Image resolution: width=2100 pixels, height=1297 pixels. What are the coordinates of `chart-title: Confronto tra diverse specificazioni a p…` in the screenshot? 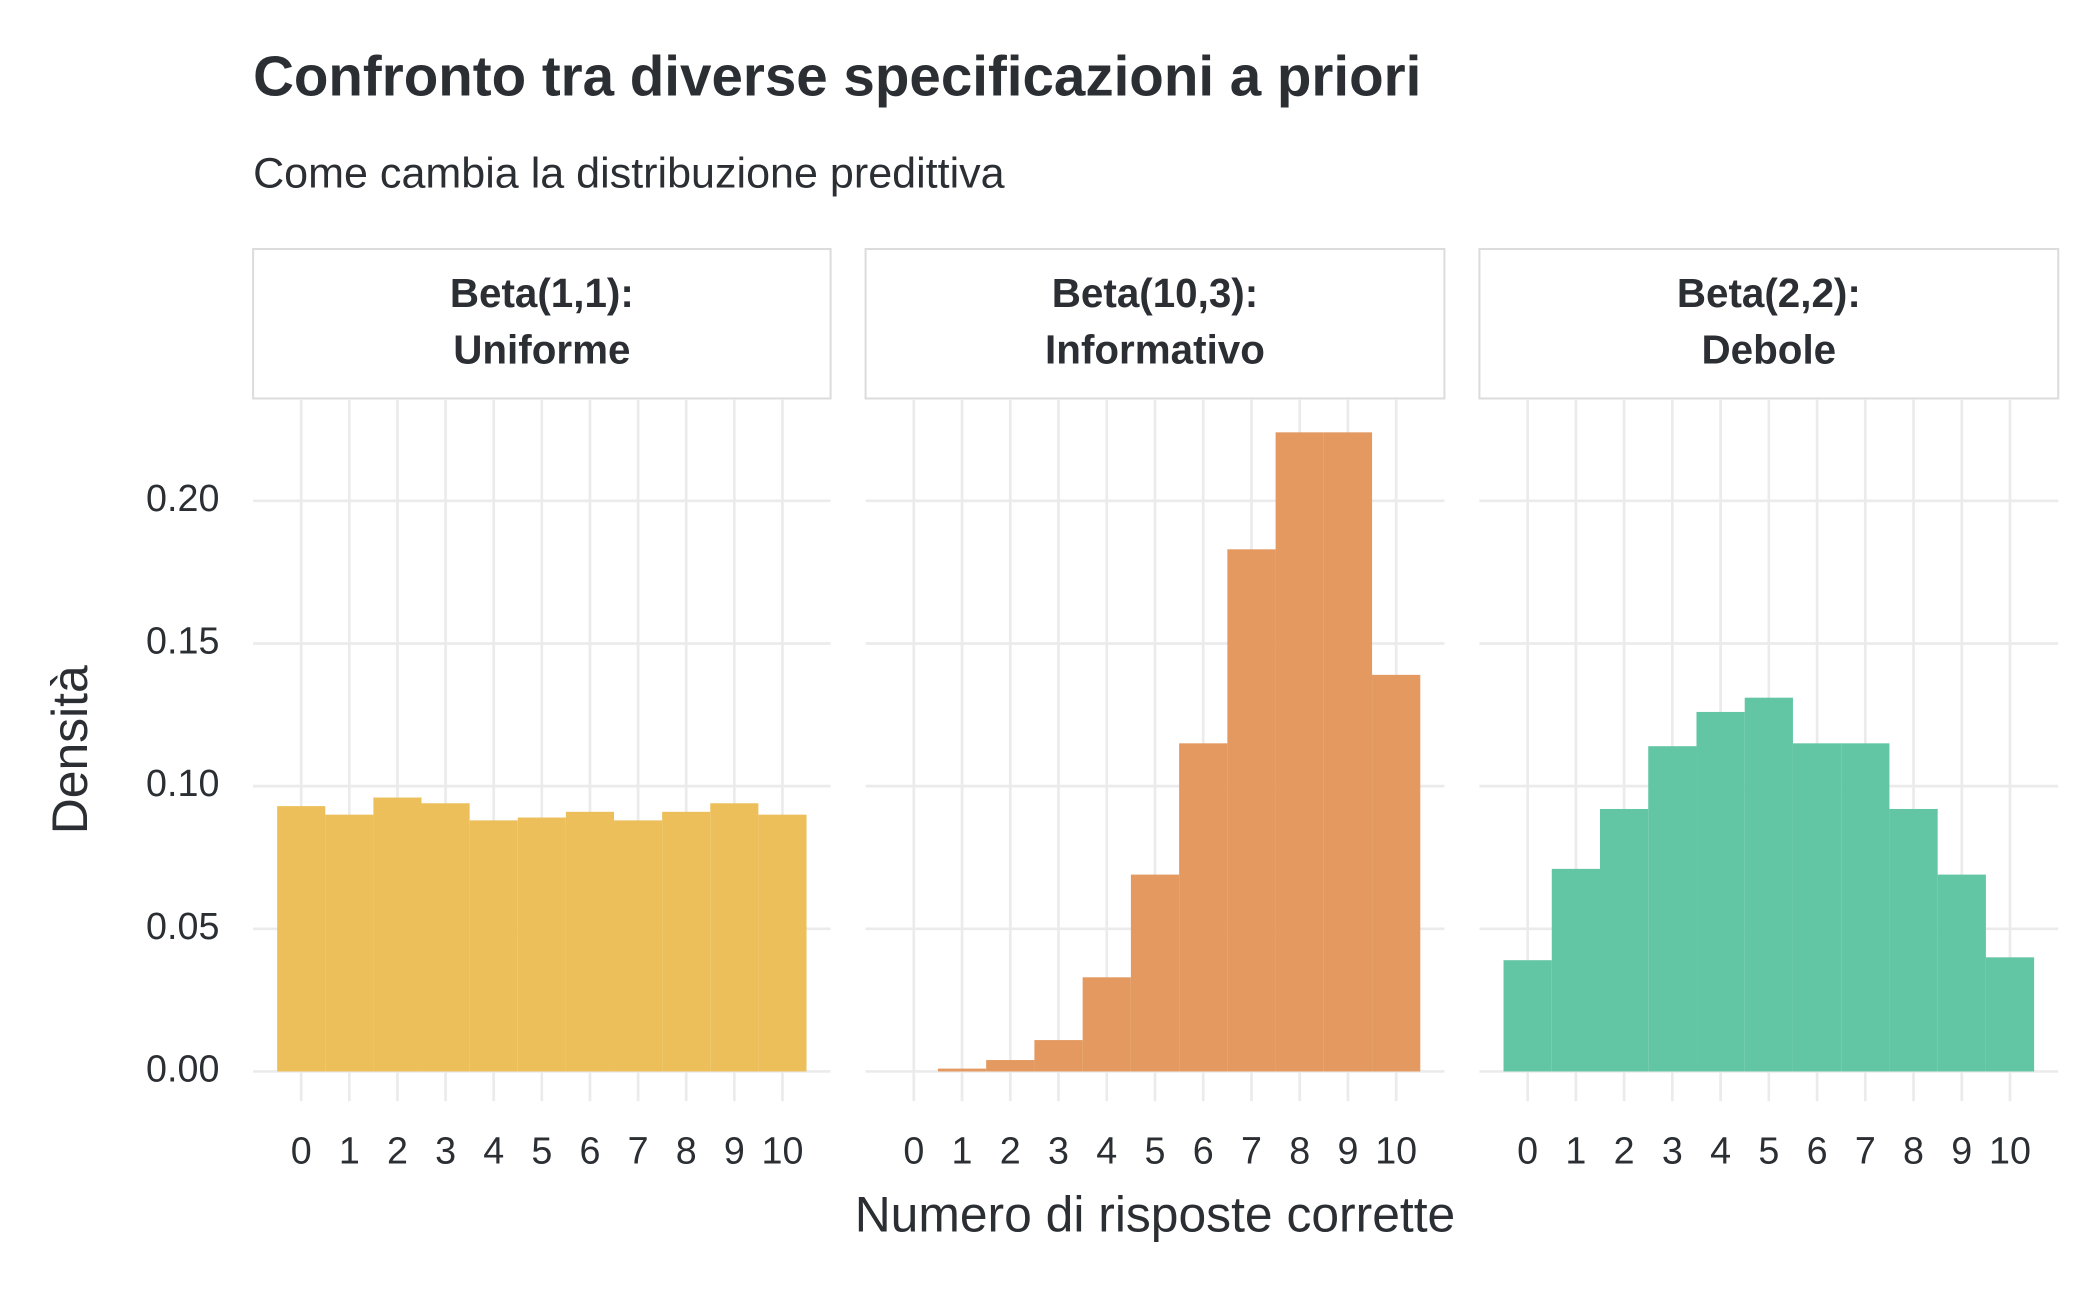 It's located at (837, 76).